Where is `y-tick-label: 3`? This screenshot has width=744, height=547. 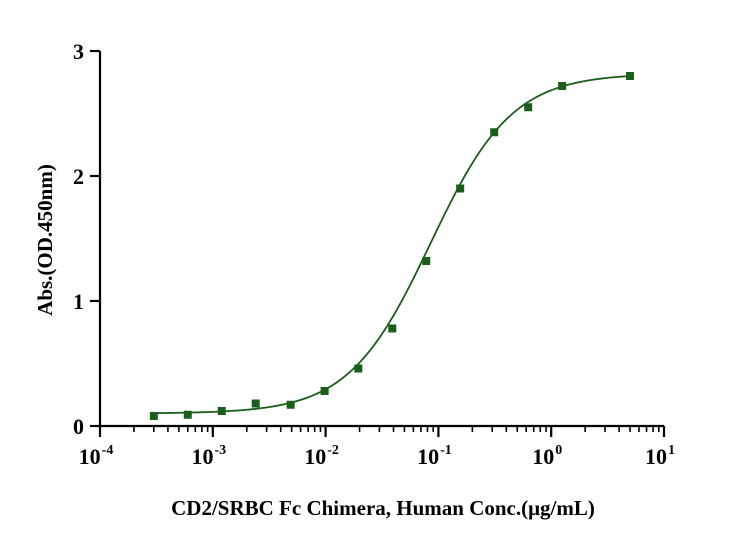 y-tick-label: 3 is located at coordinates (78, 51).